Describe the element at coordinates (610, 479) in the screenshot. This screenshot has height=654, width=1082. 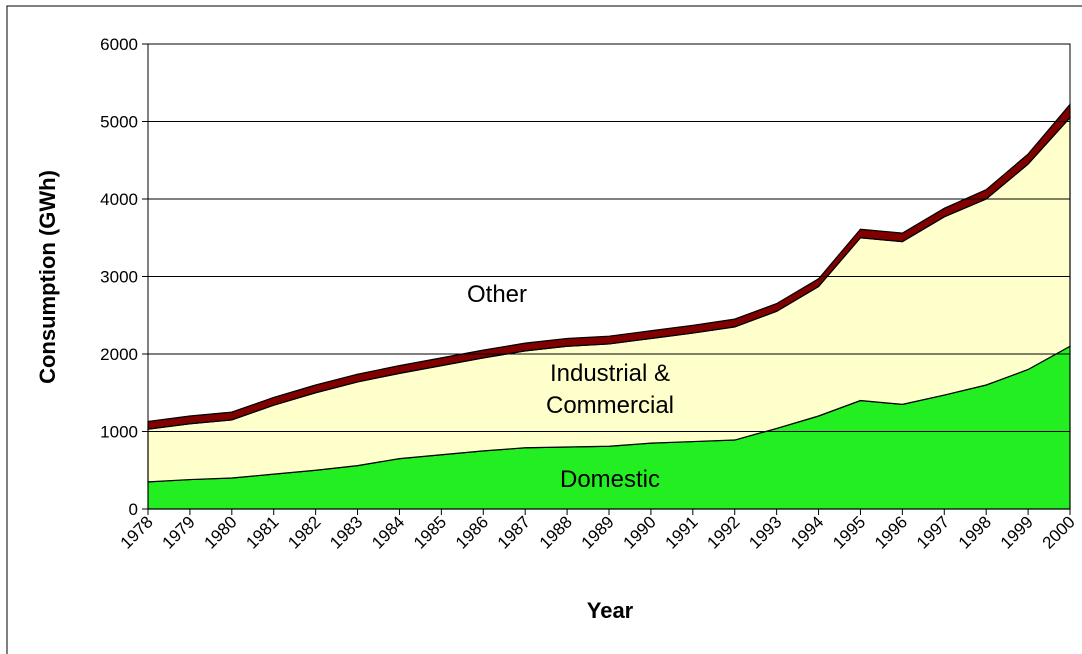
I see `series-label: Domestic` at that location.